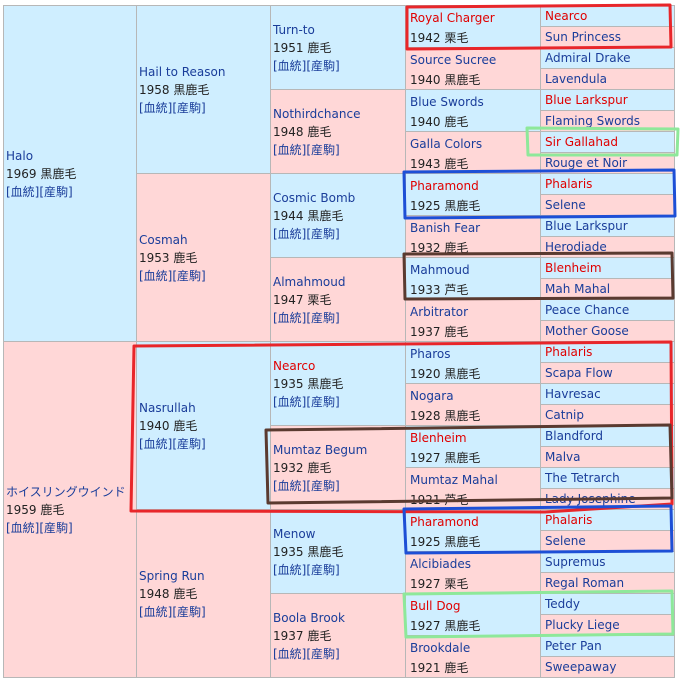  What do you see at coordinates (445, 228) in the screenshot?
I see `horse-name-link: Banish Fear` at bounding box center [445, 228].